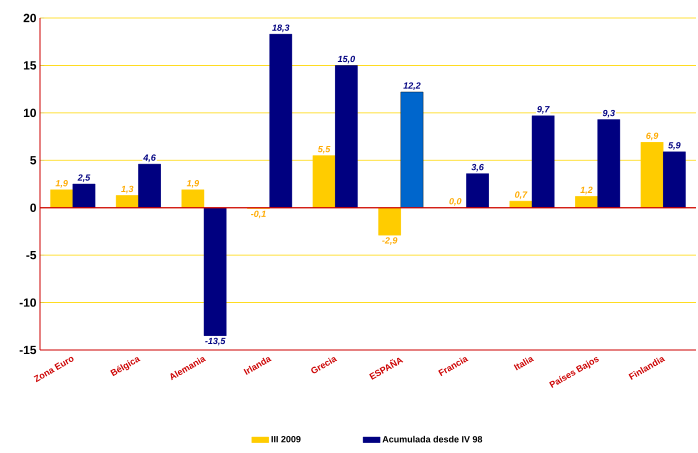 This screenshot has height=453, width=698. What do you see at coordinates (674, 146) in the screenshot?
I see `data-label: 5,9` at bounding box center [674, 146].